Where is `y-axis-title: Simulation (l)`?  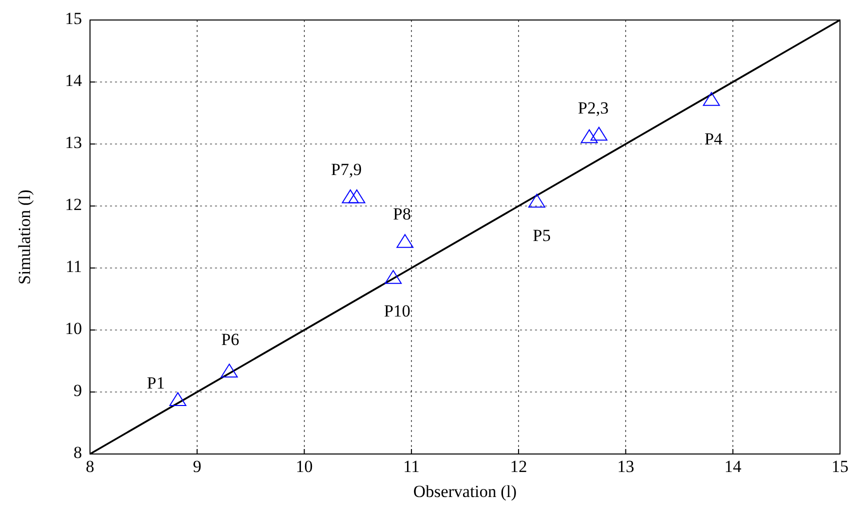 y-axis-title: Simulation (l) is located at coordinates (24, 237).